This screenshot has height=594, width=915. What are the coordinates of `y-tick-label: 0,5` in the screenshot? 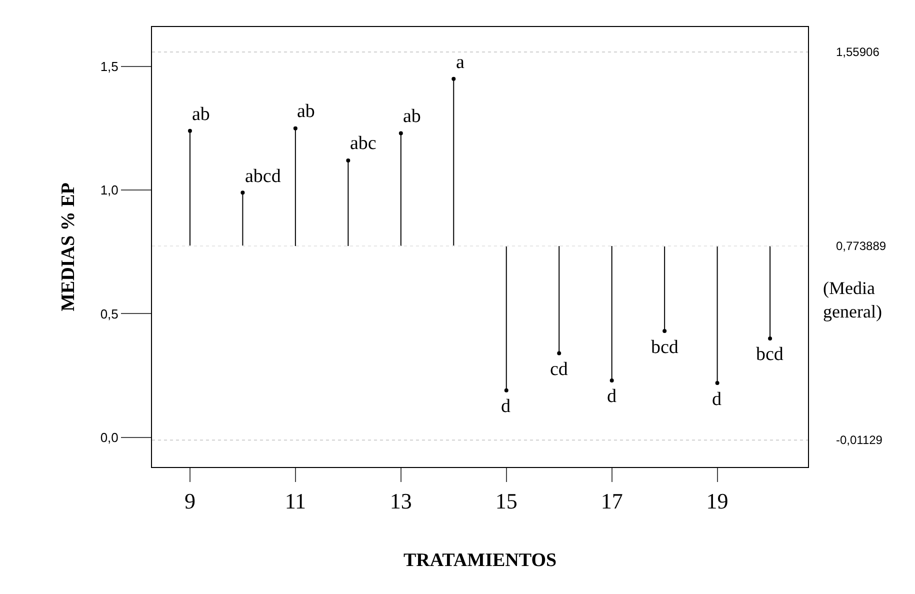 It's located at (109, 314).